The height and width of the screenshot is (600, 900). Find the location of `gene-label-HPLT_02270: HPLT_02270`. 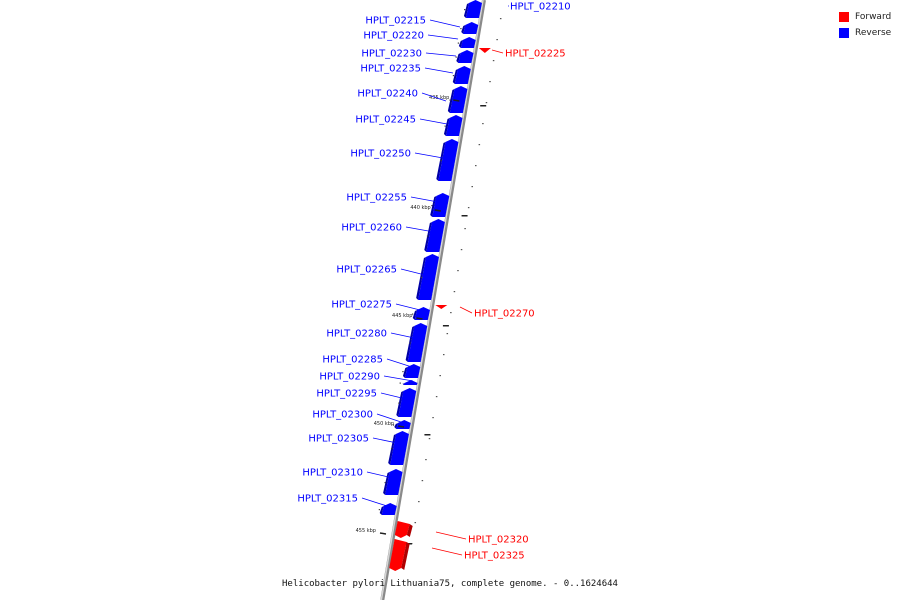

gene-label-HPLT_02270: HPLT_02270 is located at coordinates (504, 314).